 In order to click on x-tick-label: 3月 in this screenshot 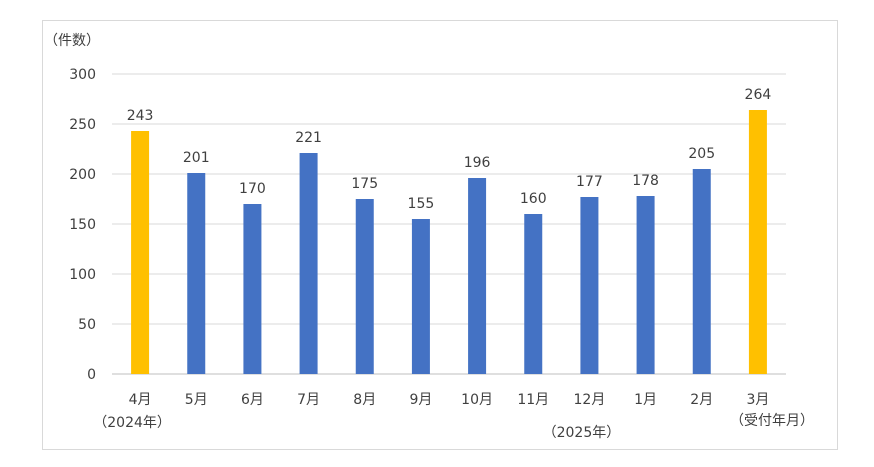, I will do `click(757, 400)`.